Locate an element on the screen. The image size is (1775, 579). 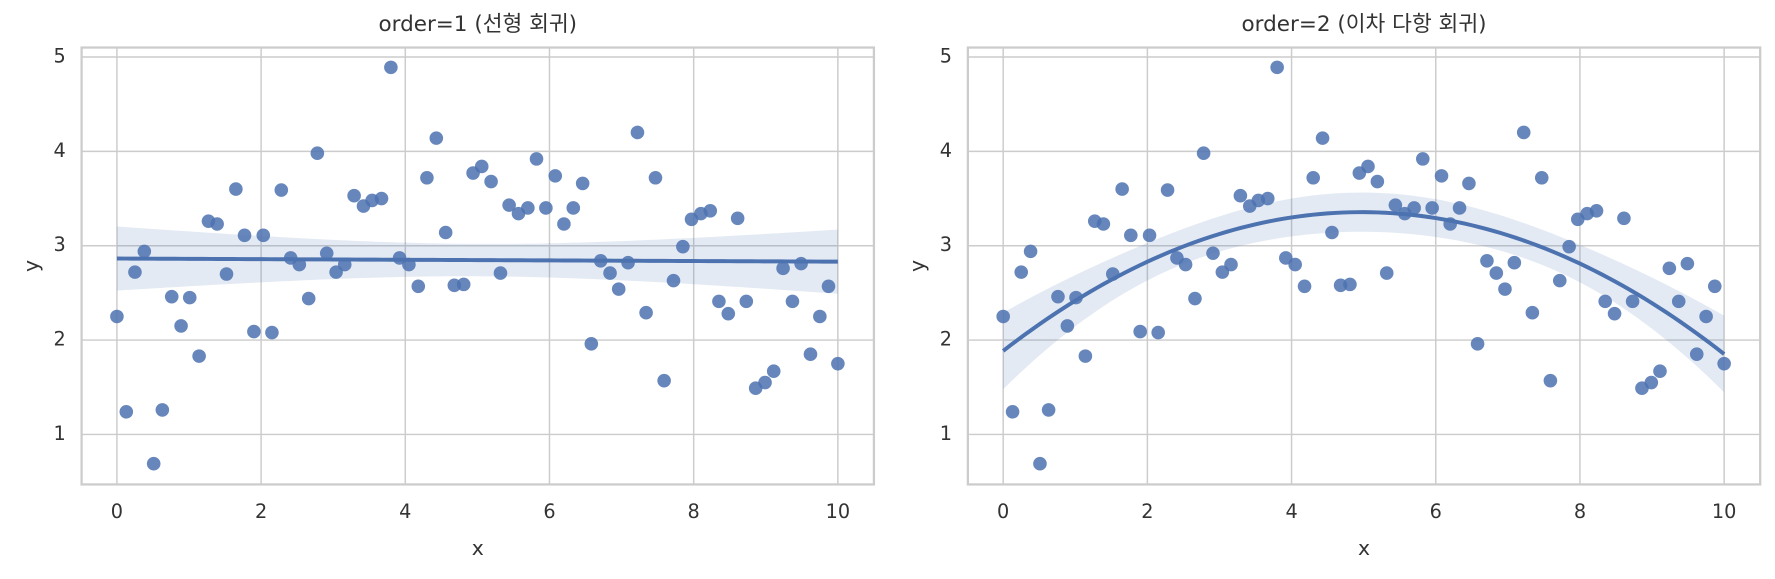
x-tick-label: 8 is located at coordinates (1580, 511).